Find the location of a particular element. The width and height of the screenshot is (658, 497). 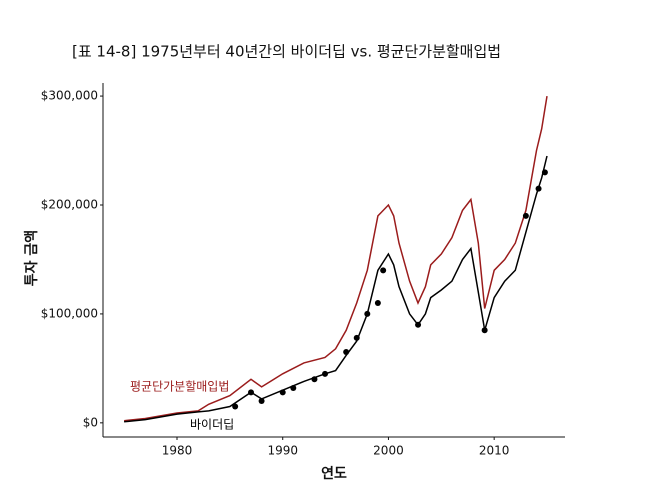

y-axis-label: 투자 금액 is located at coordinates (31, 258).